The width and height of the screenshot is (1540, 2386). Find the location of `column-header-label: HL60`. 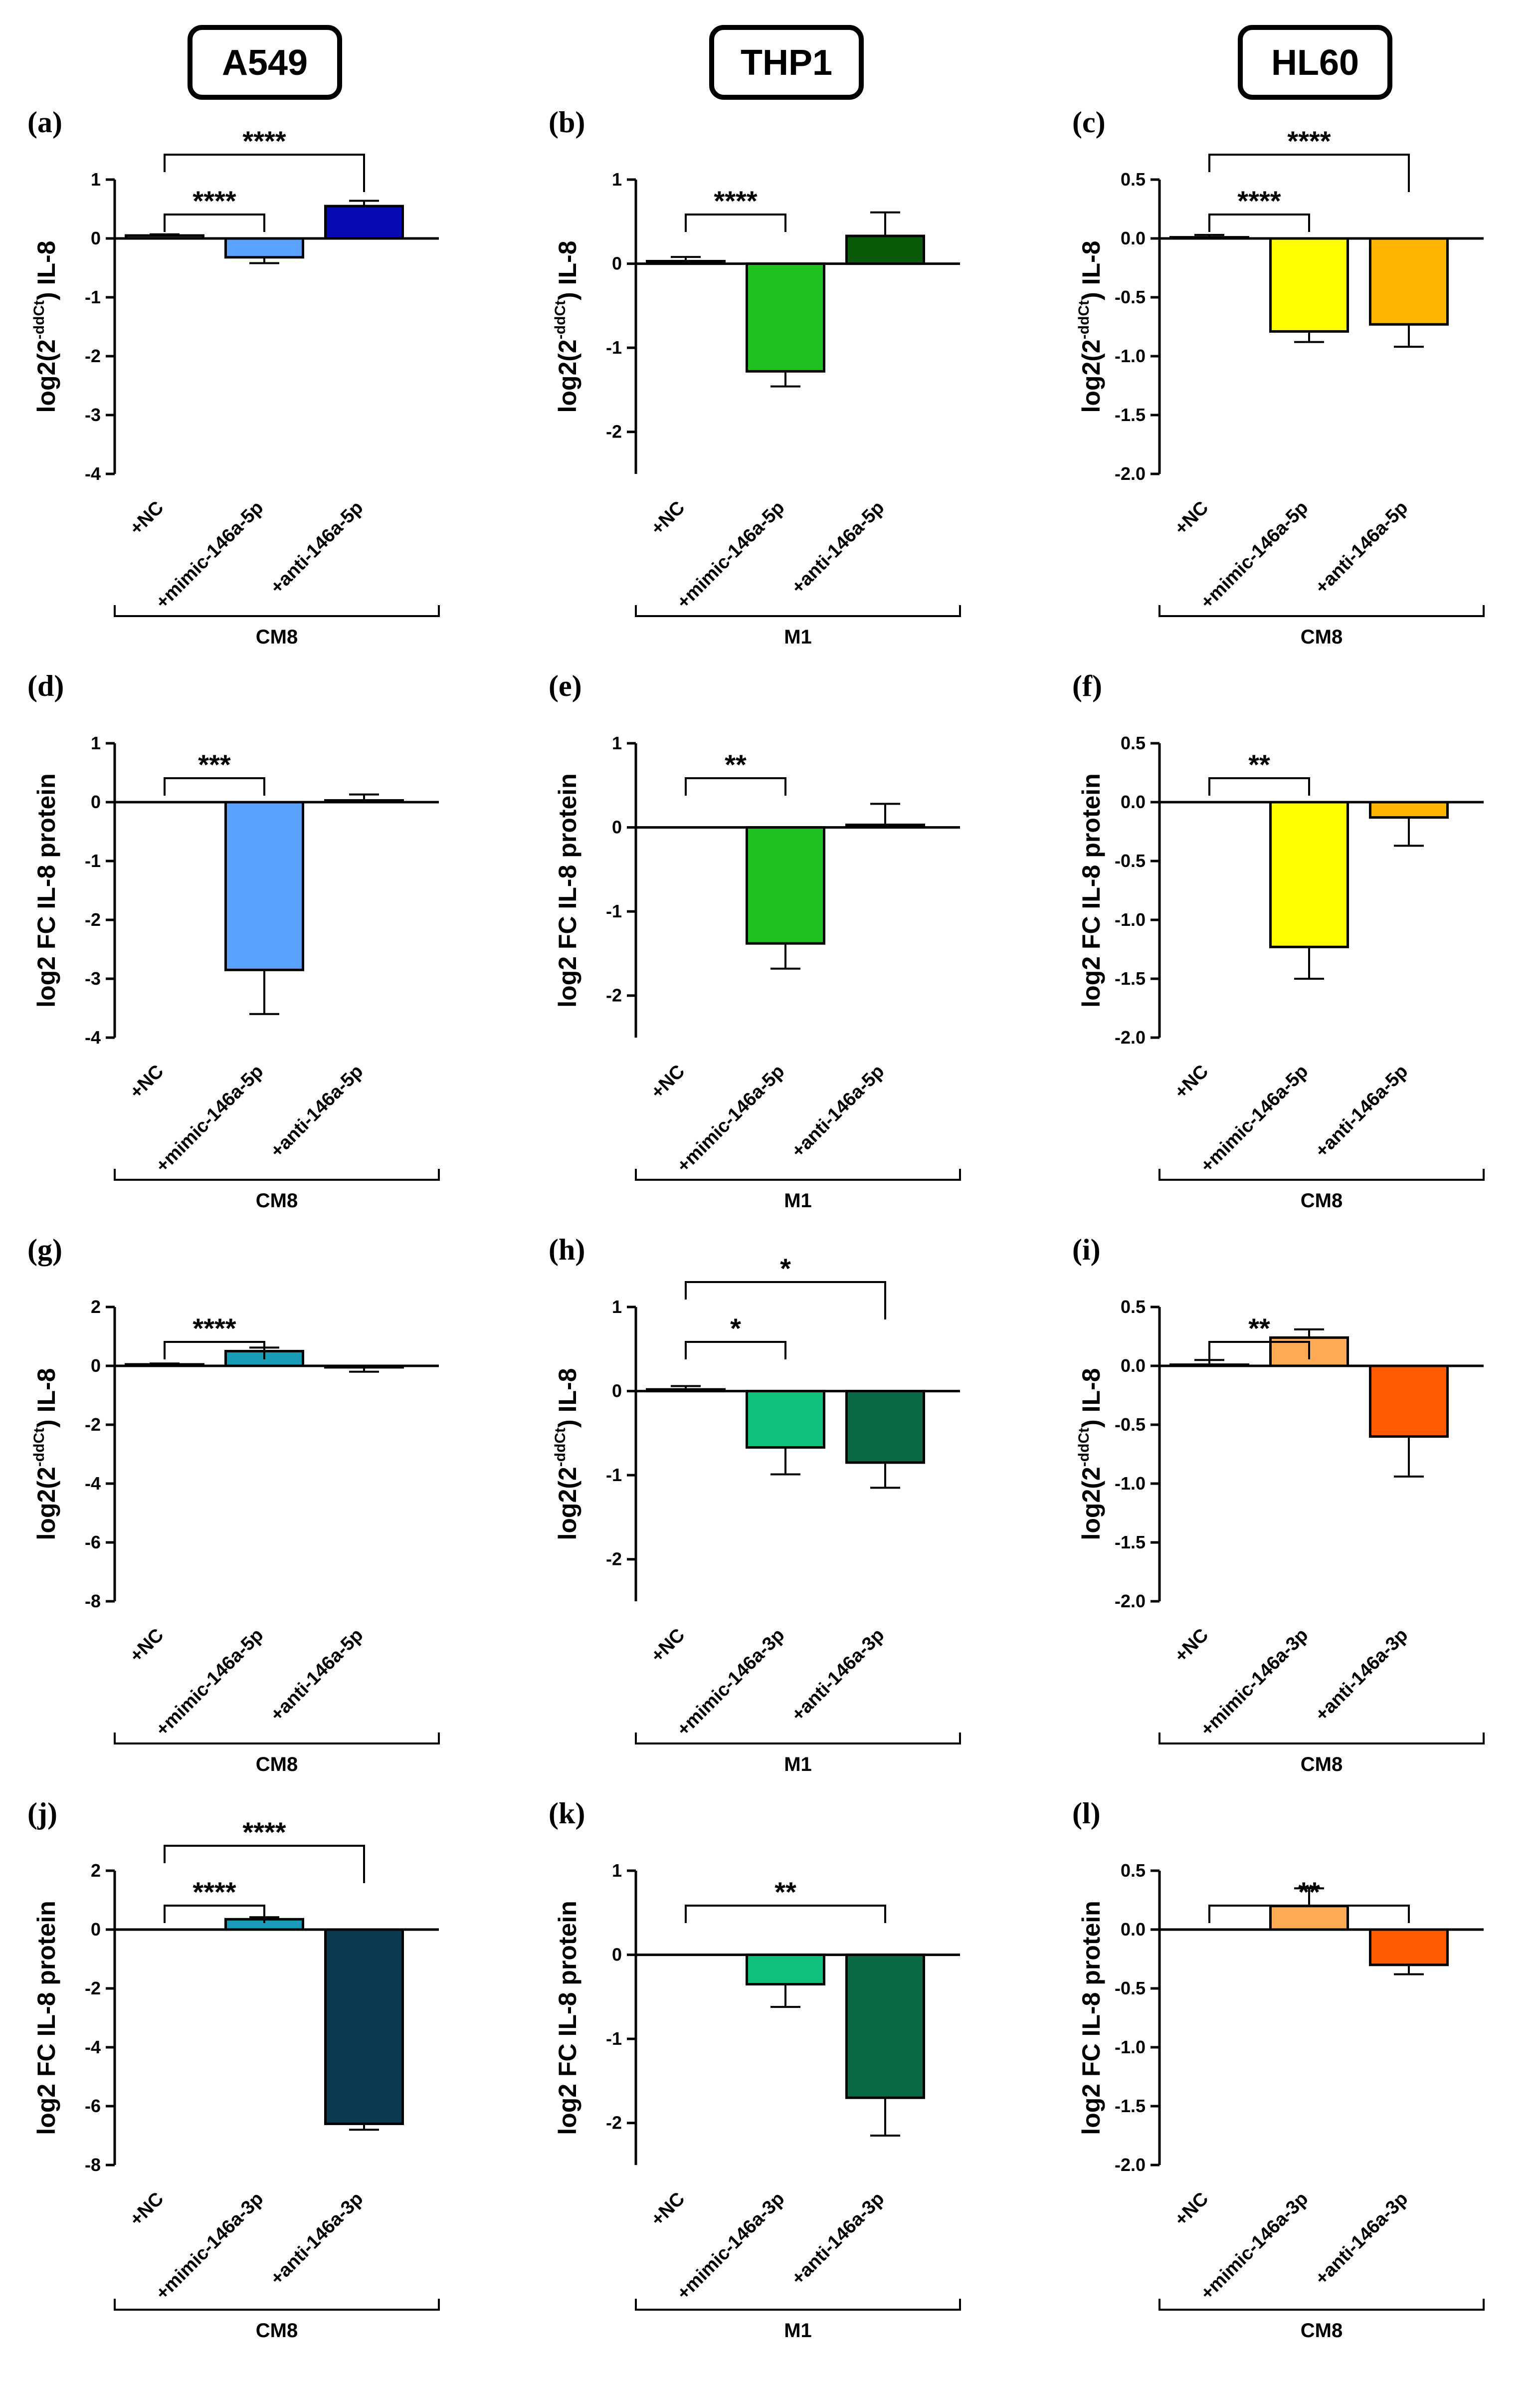

column-header-label: HL60 is located at coordinates (1315, 63).